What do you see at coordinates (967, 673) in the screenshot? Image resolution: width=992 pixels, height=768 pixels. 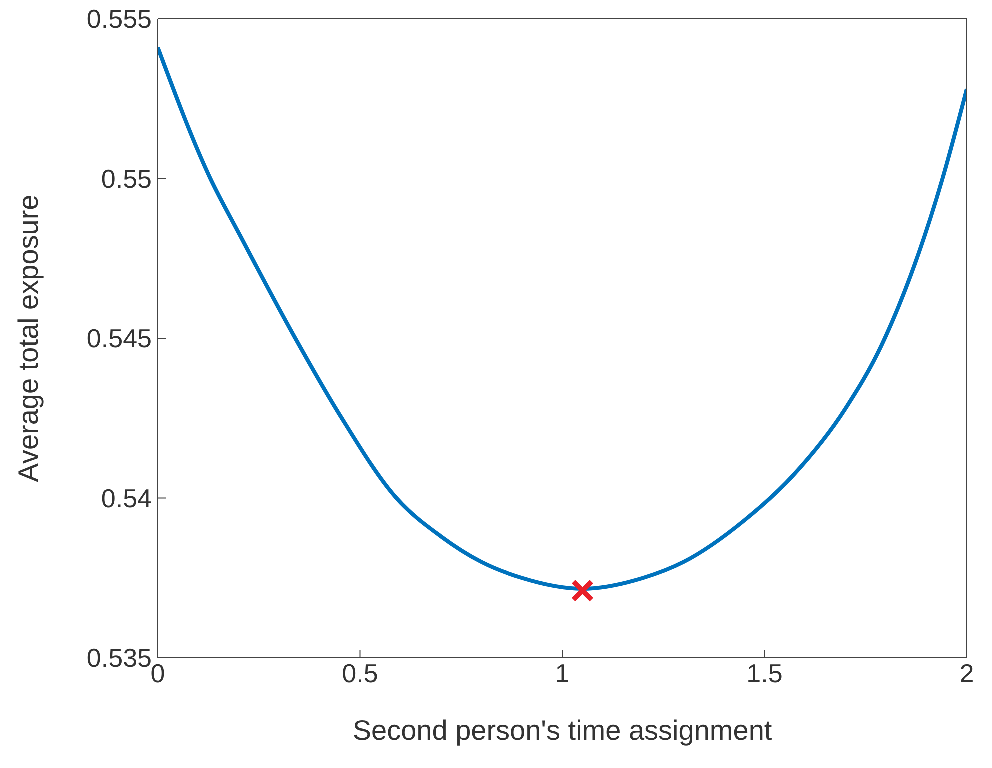 I see `x-tick-label: 2` at bounding box center [967, 673].